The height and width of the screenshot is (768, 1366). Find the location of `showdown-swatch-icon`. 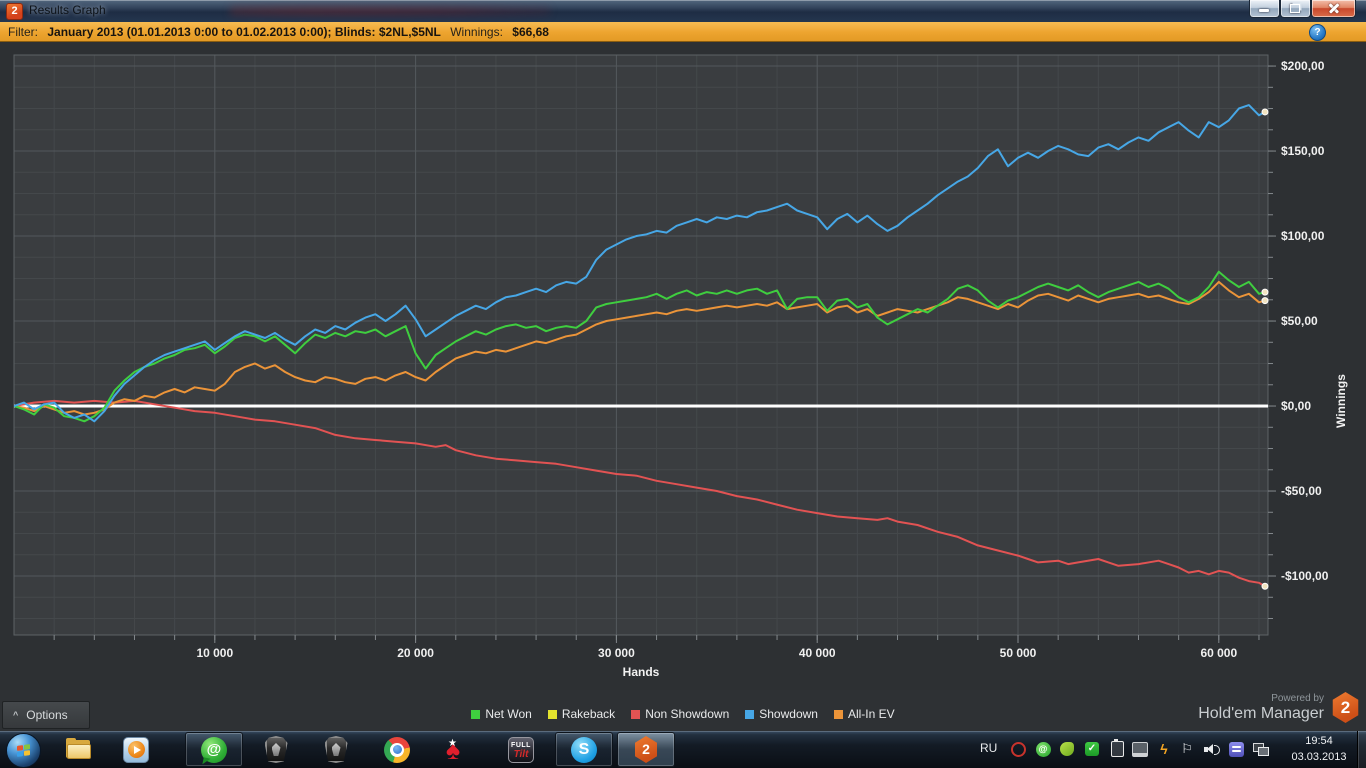

showdown-swatch-icon is located at coordinates (750, 714).